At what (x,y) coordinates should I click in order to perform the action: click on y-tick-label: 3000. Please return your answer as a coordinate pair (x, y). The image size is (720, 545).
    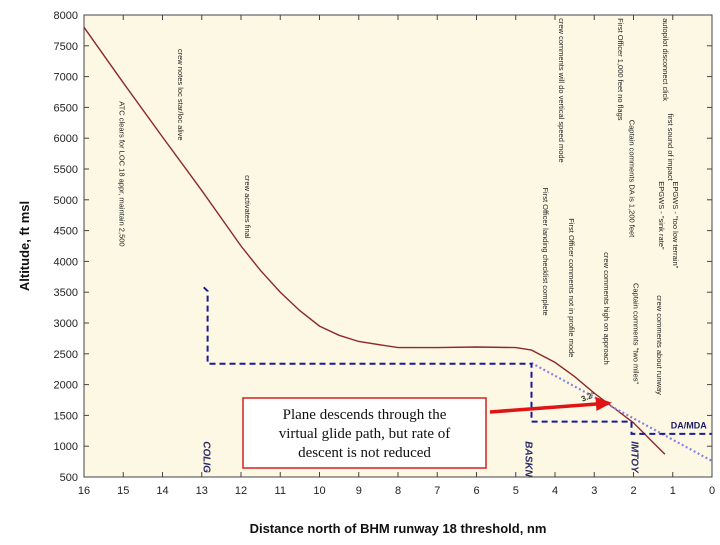
    Looking at the image, I should click on (66, 324).